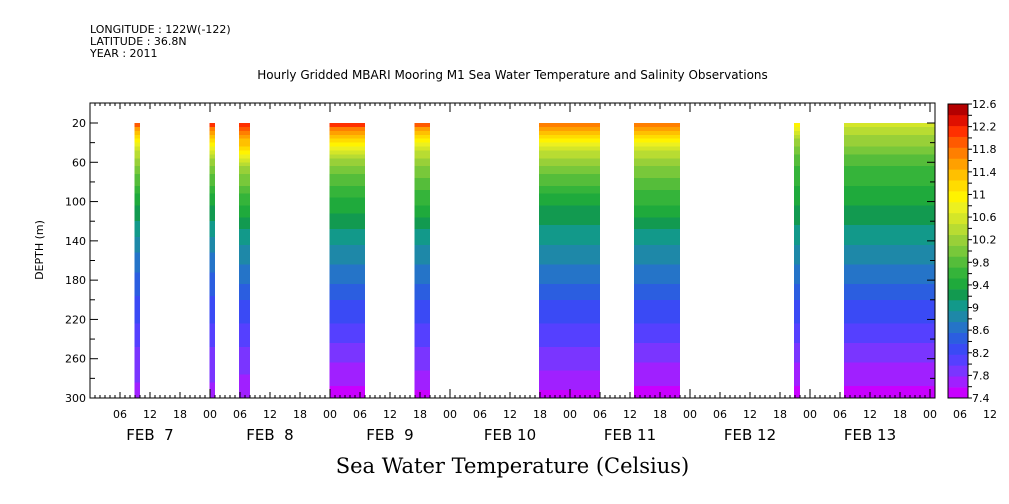  I want to click on y-tick-label: 260, so click(75, 359).